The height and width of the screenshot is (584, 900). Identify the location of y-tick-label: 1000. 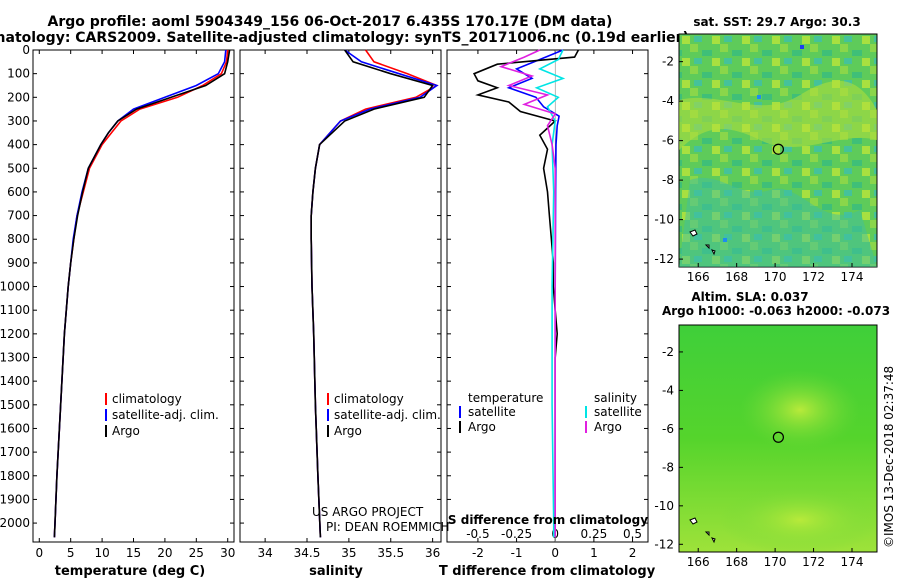
(15, 287).